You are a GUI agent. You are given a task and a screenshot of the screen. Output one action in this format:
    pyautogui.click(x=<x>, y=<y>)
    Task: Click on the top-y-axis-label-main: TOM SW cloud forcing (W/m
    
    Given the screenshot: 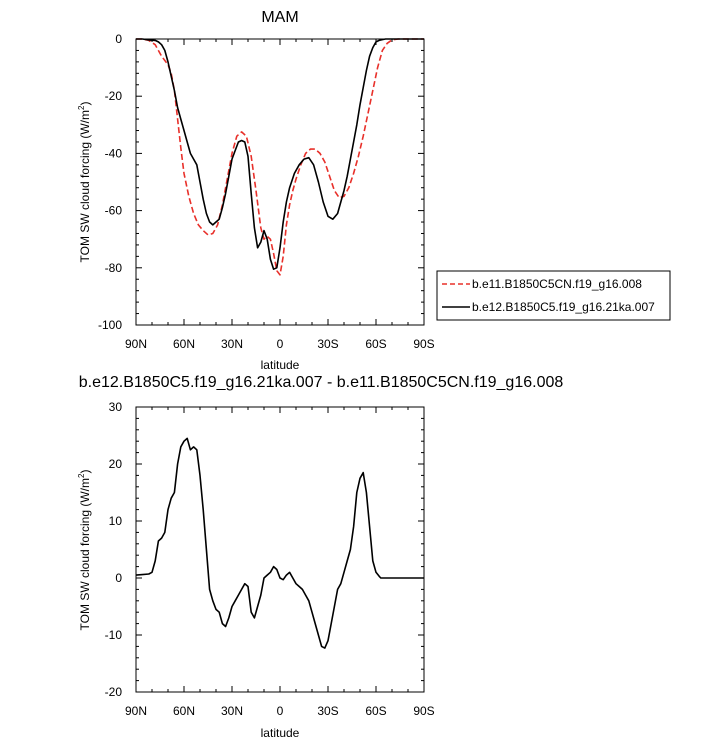 What is the action you would take?
    pyautogui.click(x=85, y=186)
    